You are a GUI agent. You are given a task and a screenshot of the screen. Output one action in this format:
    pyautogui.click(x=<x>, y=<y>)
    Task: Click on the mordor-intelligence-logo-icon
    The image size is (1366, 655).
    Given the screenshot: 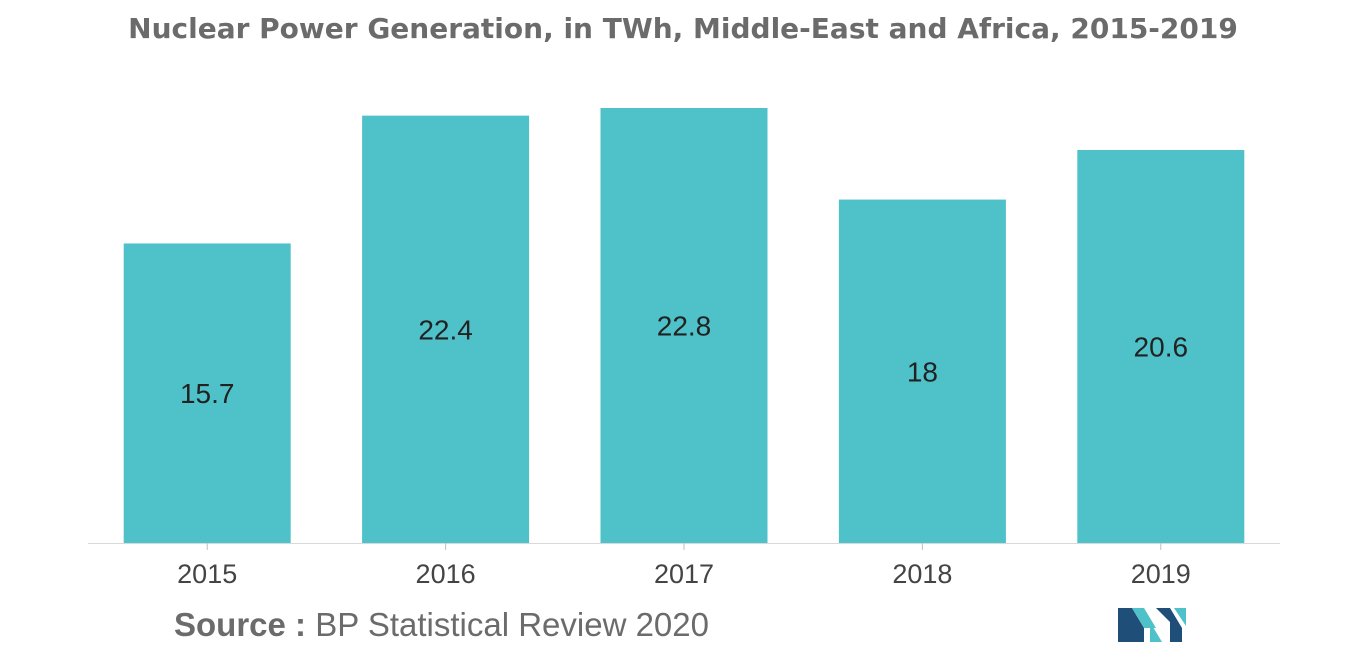 What is the action you would take?
    pyautogui.click(x=1152, y=625)
    